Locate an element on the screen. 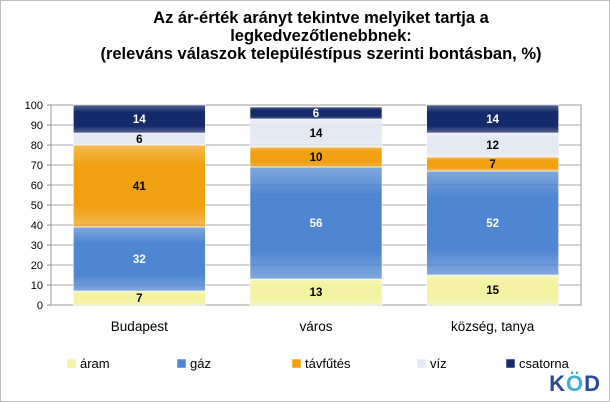  data-label: 41 is located at coordinates (139, 187).